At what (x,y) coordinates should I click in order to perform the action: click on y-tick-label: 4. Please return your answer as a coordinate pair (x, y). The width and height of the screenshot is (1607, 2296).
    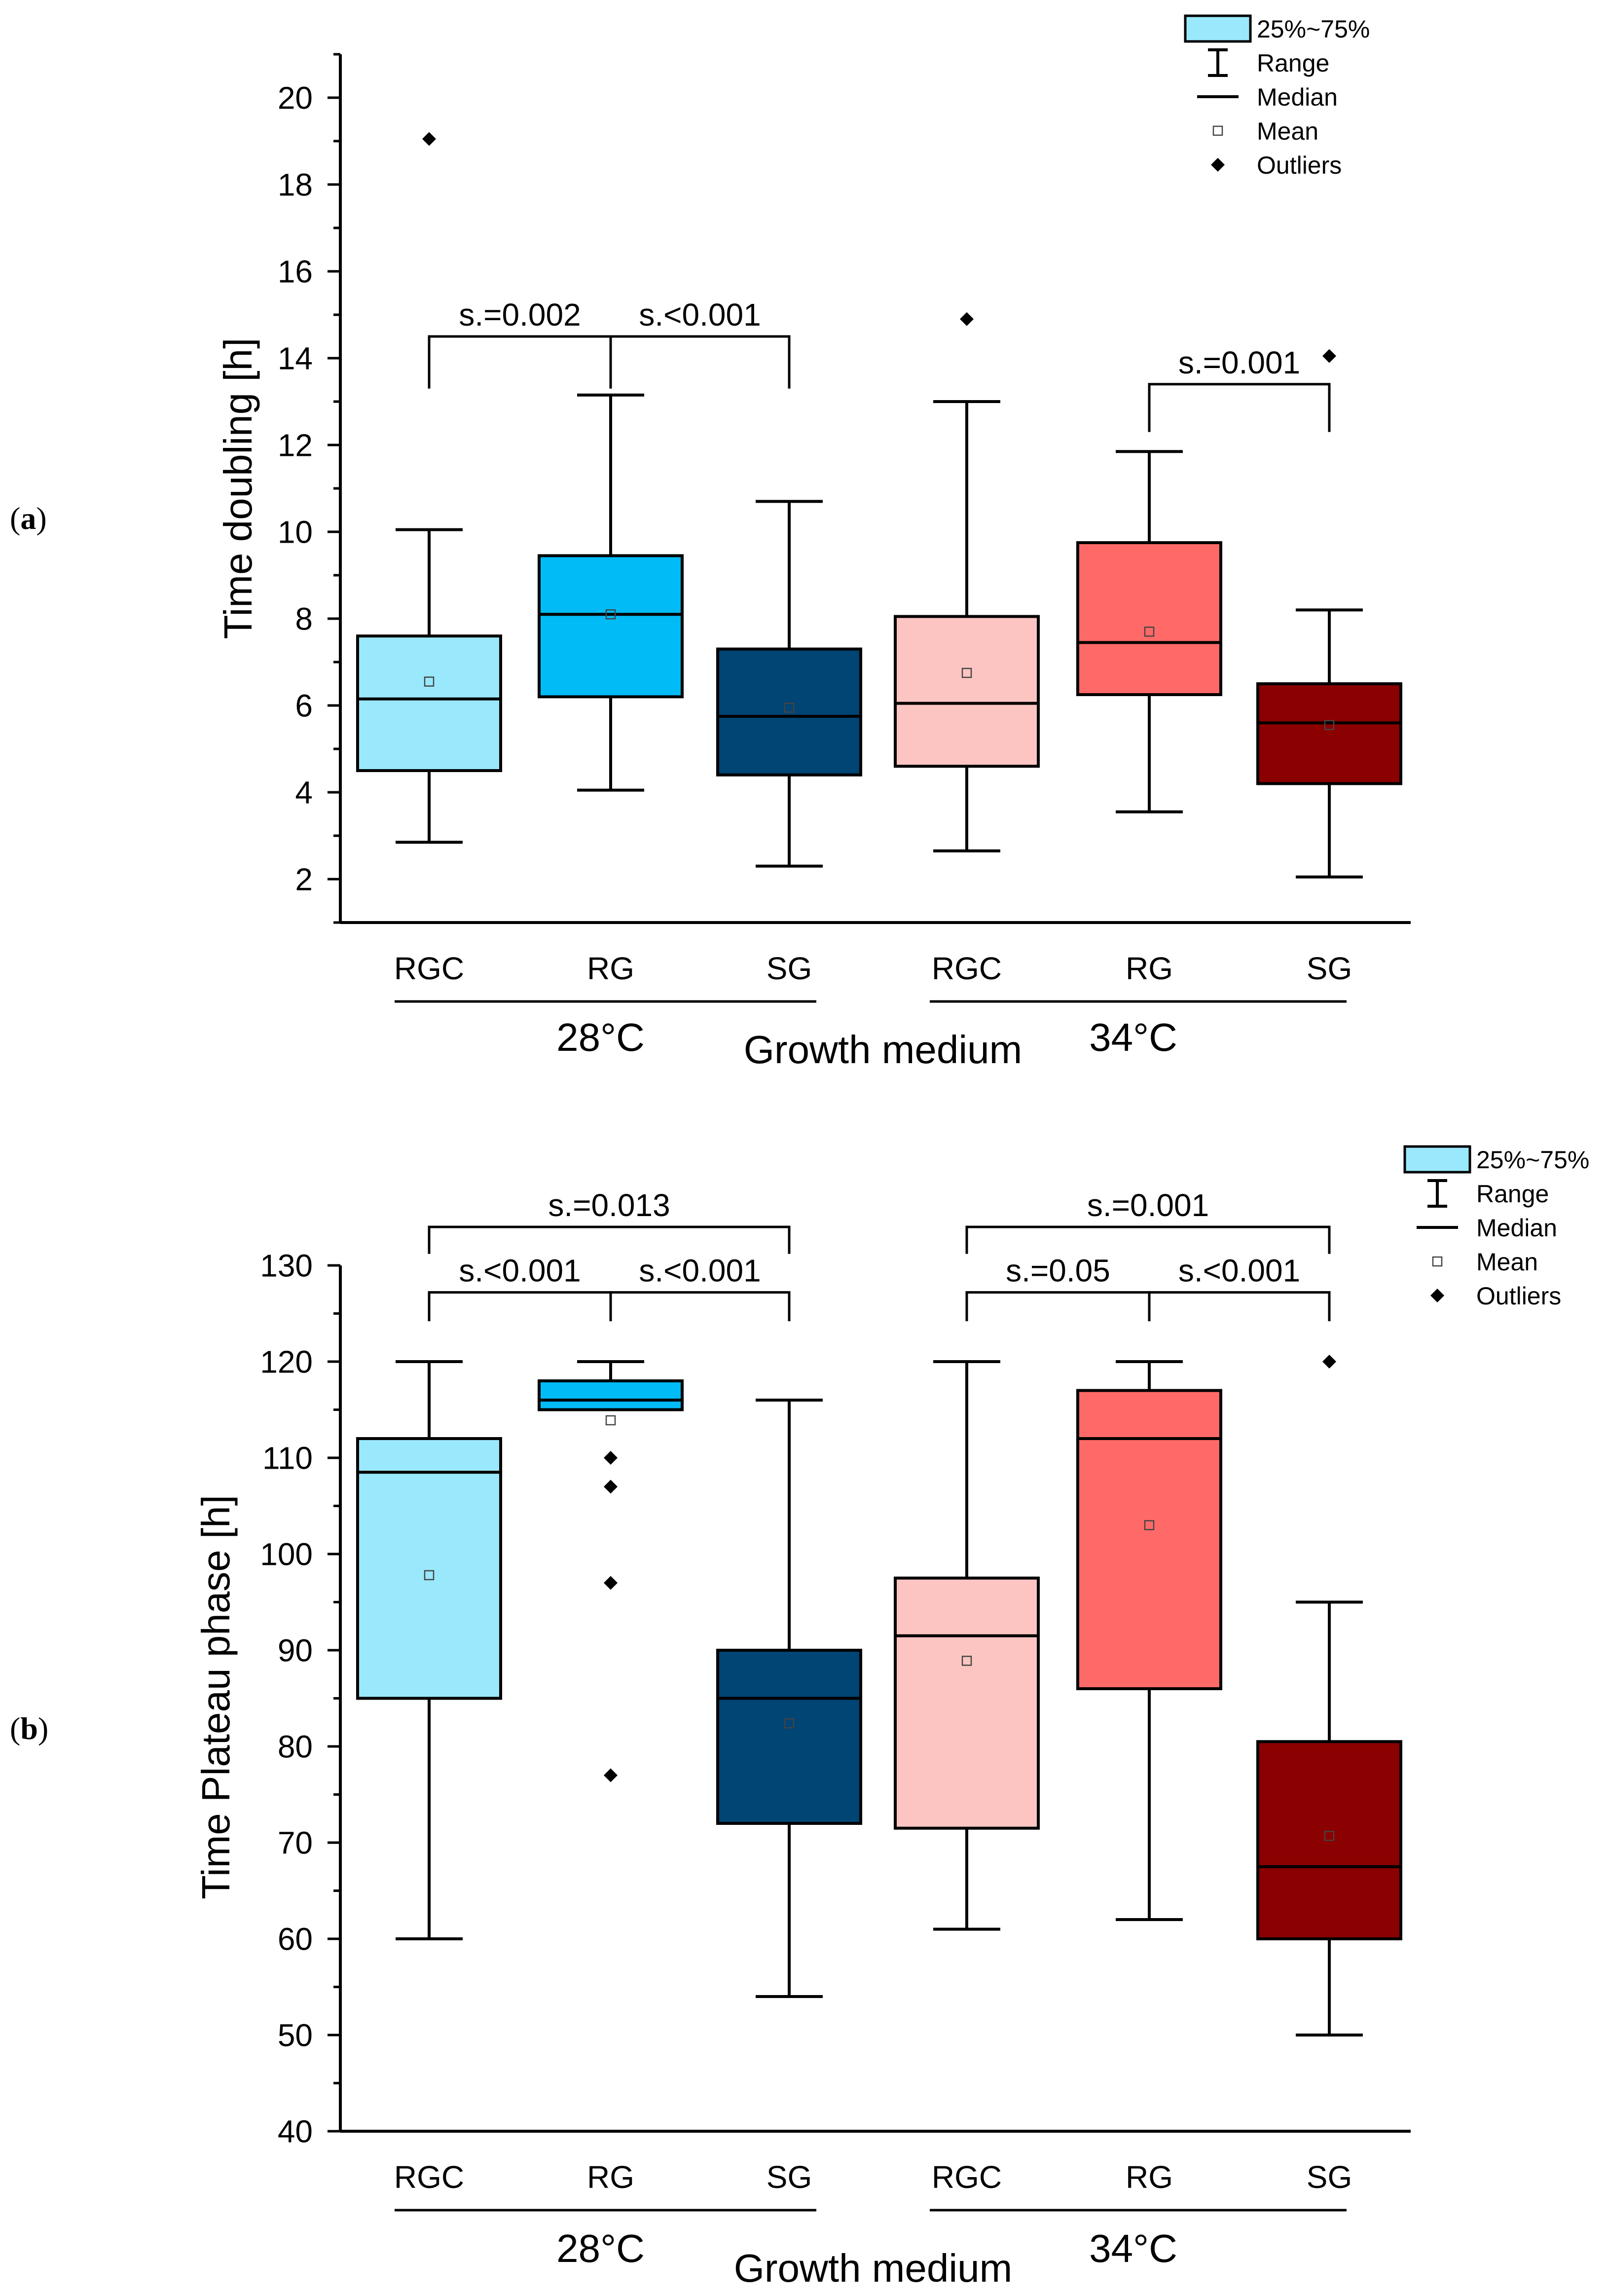
    Looking at the image, I should click on (304, 792).